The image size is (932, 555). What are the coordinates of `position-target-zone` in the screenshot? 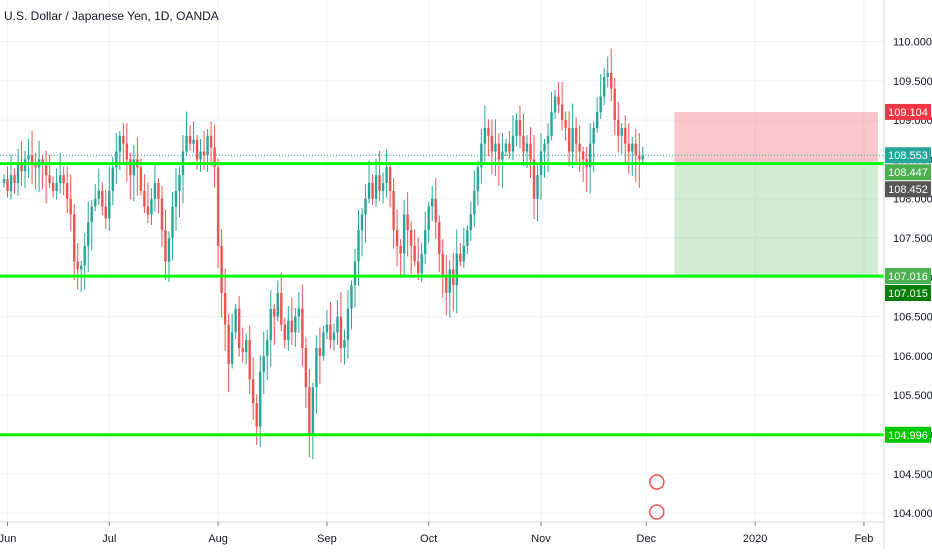 It's located at (776, 220).